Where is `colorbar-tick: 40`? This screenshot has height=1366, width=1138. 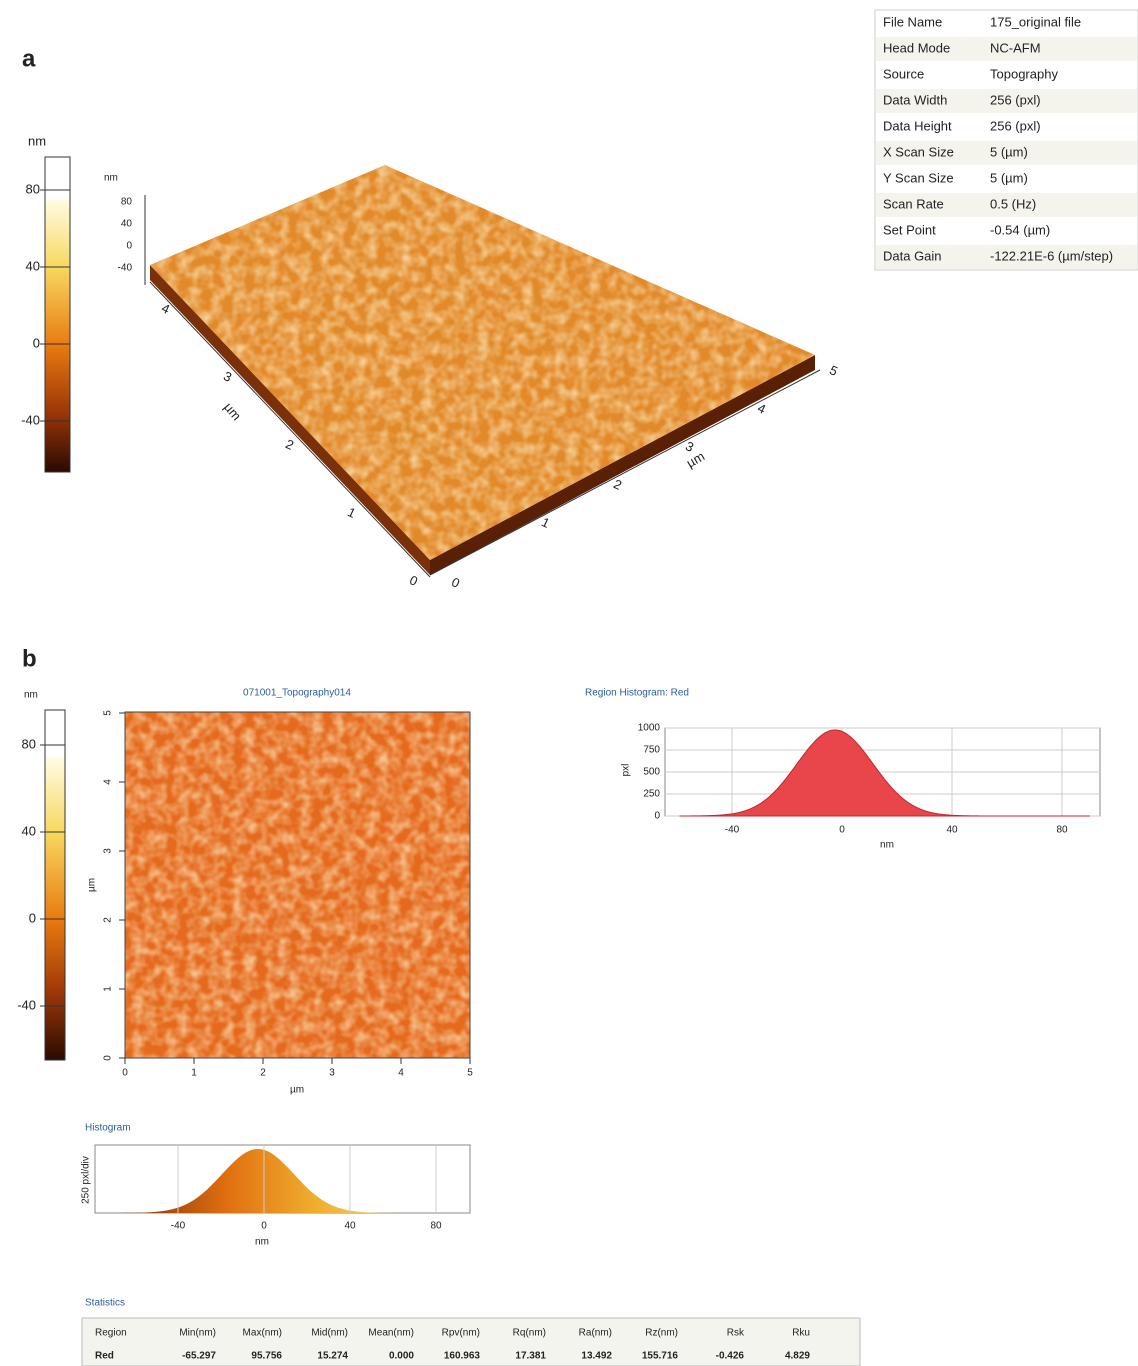
colorbar-tick: 40 is located at coordinates (33, 265).